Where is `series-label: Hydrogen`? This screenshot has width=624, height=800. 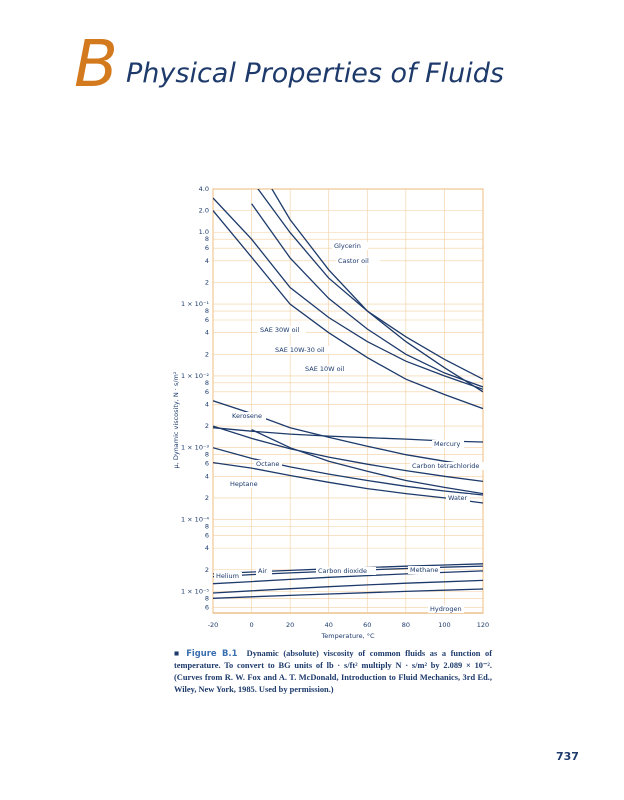 series-label: Hydrogen is located at coordinates (446, 609).